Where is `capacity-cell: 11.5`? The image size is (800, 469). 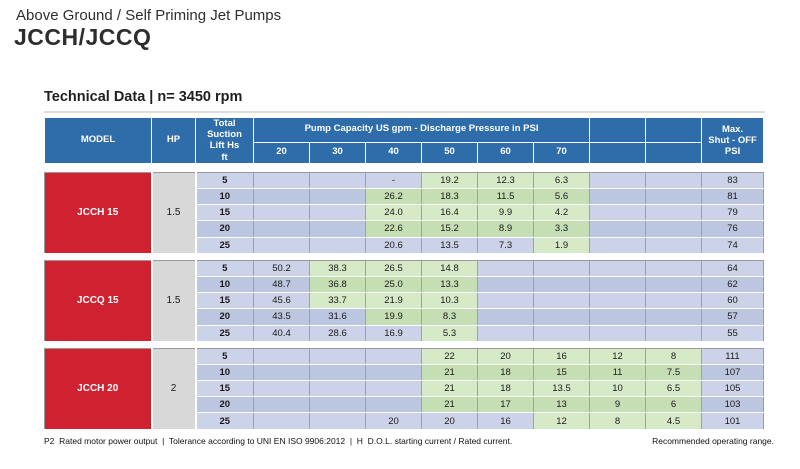
capacity-cell: 11.5 is located at coordinates (505, 197).